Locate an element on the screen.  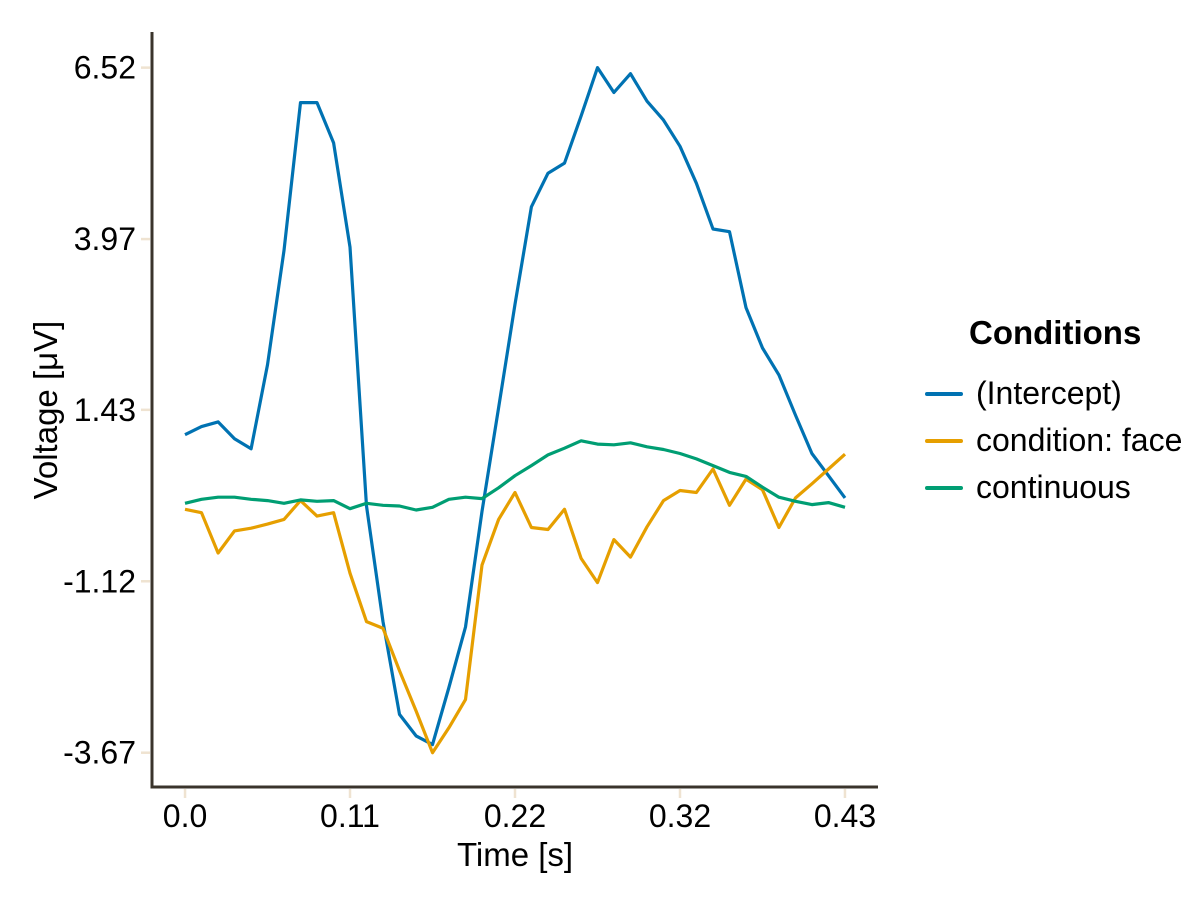
legend-item: (Intercept) is located at coordinates (1053, 393).